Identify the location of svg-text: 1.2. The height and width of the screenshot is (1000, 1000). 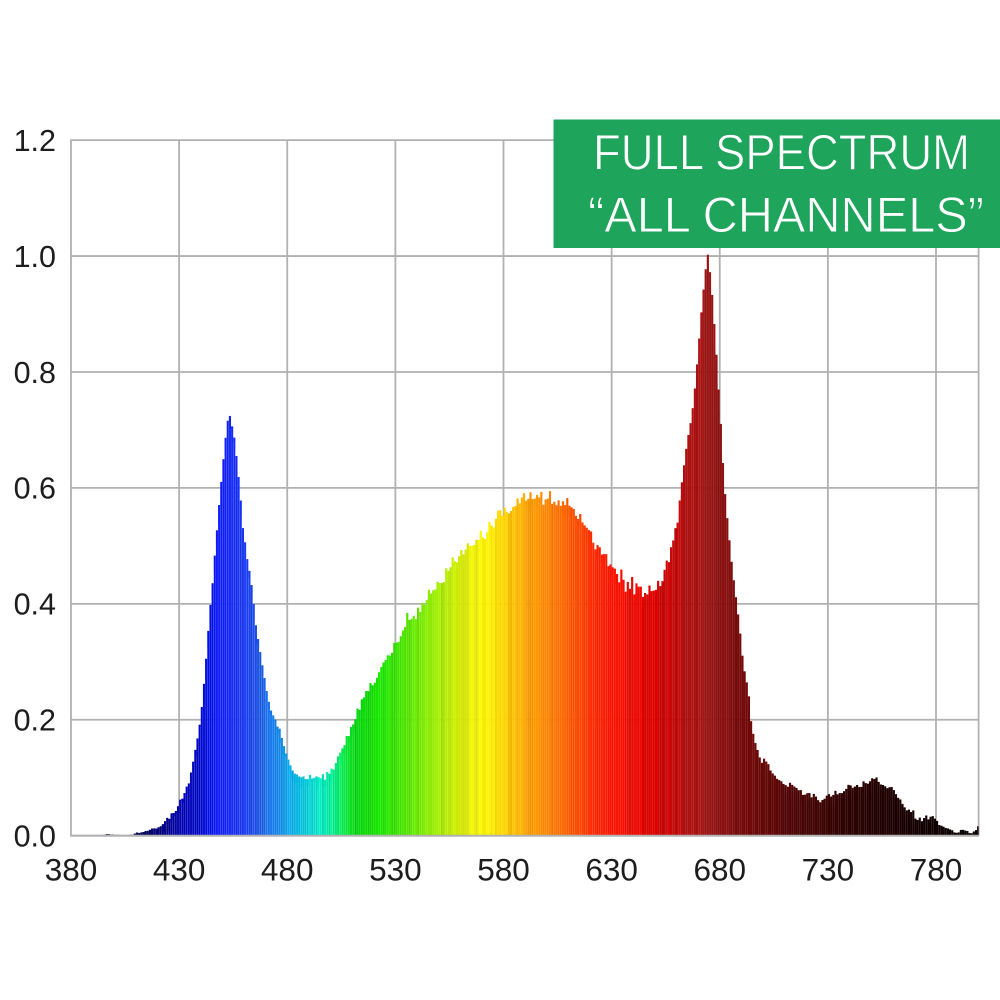
(35, 141).